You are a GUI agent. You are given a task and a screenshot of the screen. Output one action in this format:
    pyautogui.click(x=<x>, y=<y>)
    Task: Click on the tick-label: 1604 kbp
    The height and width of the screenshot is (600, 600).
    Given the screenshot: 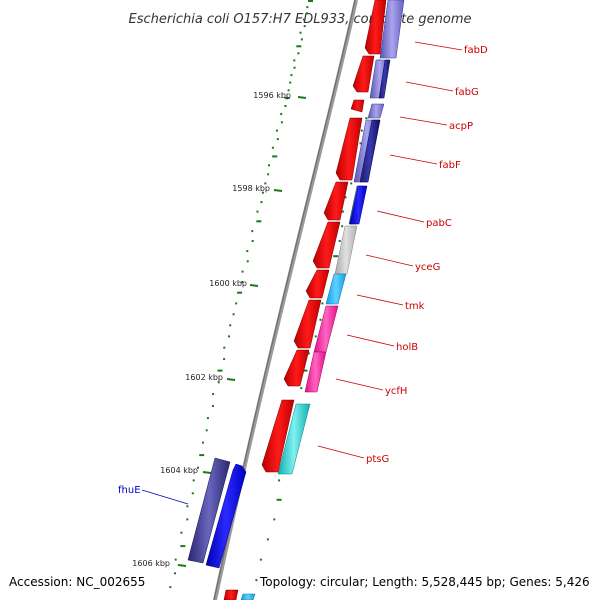 What is the action you would take?
    pyautogui.click(x=179, y=470)
    